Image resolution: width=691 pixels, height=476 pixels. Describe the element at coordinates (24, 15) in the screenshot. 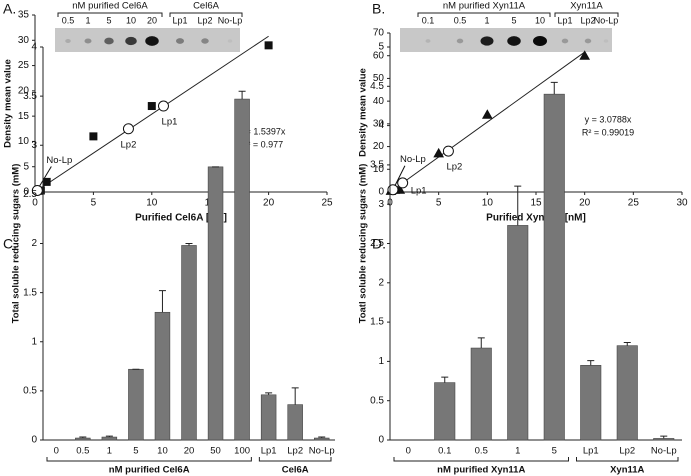

I see `y-tick-label: 35` at that location.